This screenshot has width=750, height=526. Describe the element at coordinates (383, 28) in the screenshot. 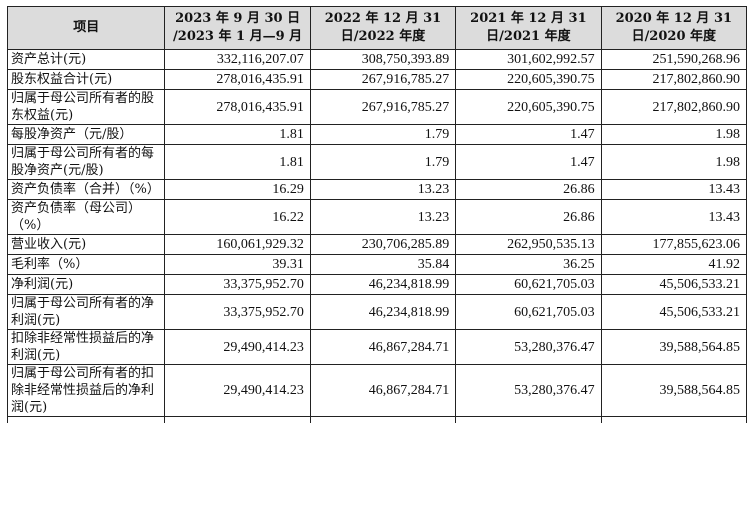

I see `header-2022: 2022 年 12 月 31 日/2022 年度` at that location.